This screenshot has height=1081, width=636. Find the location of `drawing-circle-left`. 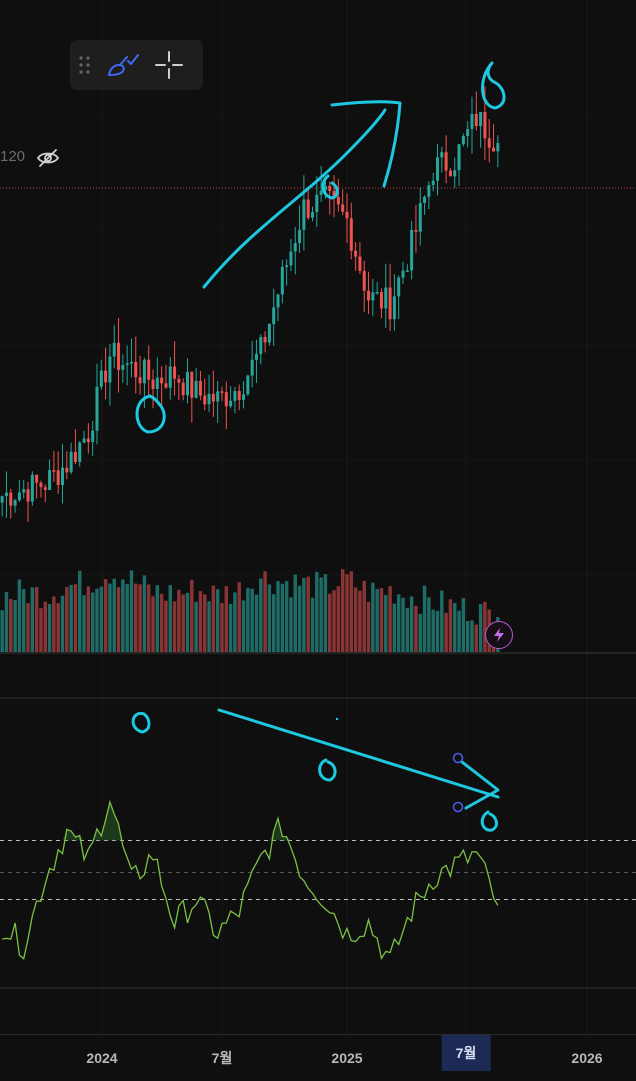

drawing-circle-left is located at coordinates (150, 414).